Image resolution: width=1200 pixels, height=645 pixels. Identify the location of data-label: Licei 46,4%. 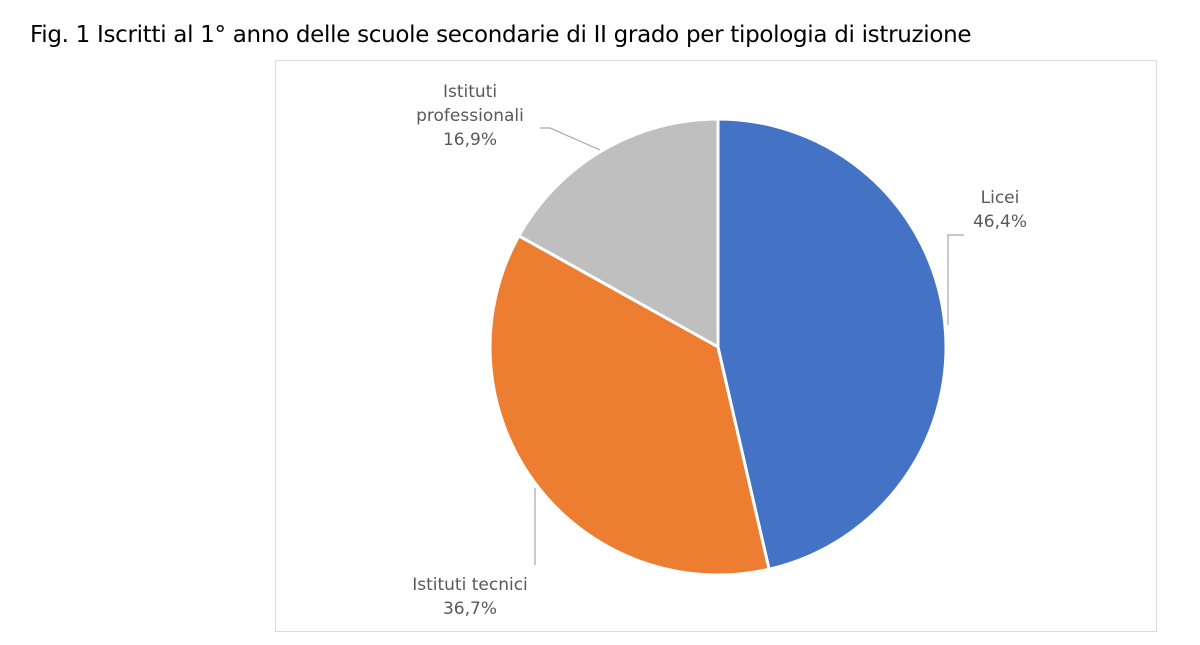
(1000, 210).